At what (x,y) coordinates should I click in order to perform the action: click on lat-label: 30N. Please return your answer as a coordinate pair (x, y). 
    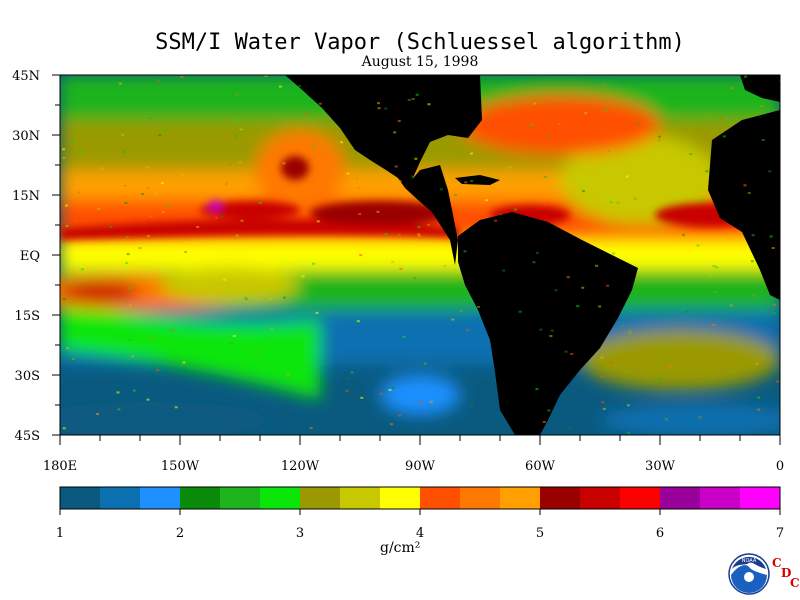
    Looking at the image, I should click on (26, 136).